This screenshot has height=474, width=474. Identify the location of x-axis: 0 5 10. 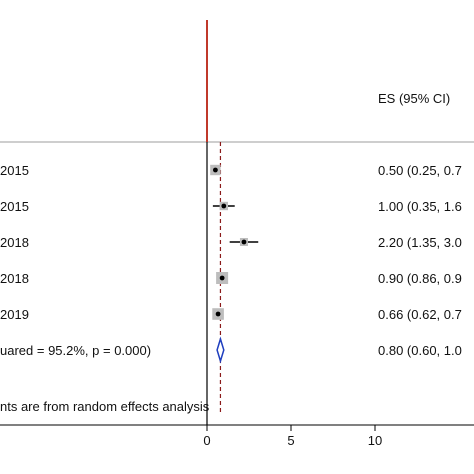
(237, 436).